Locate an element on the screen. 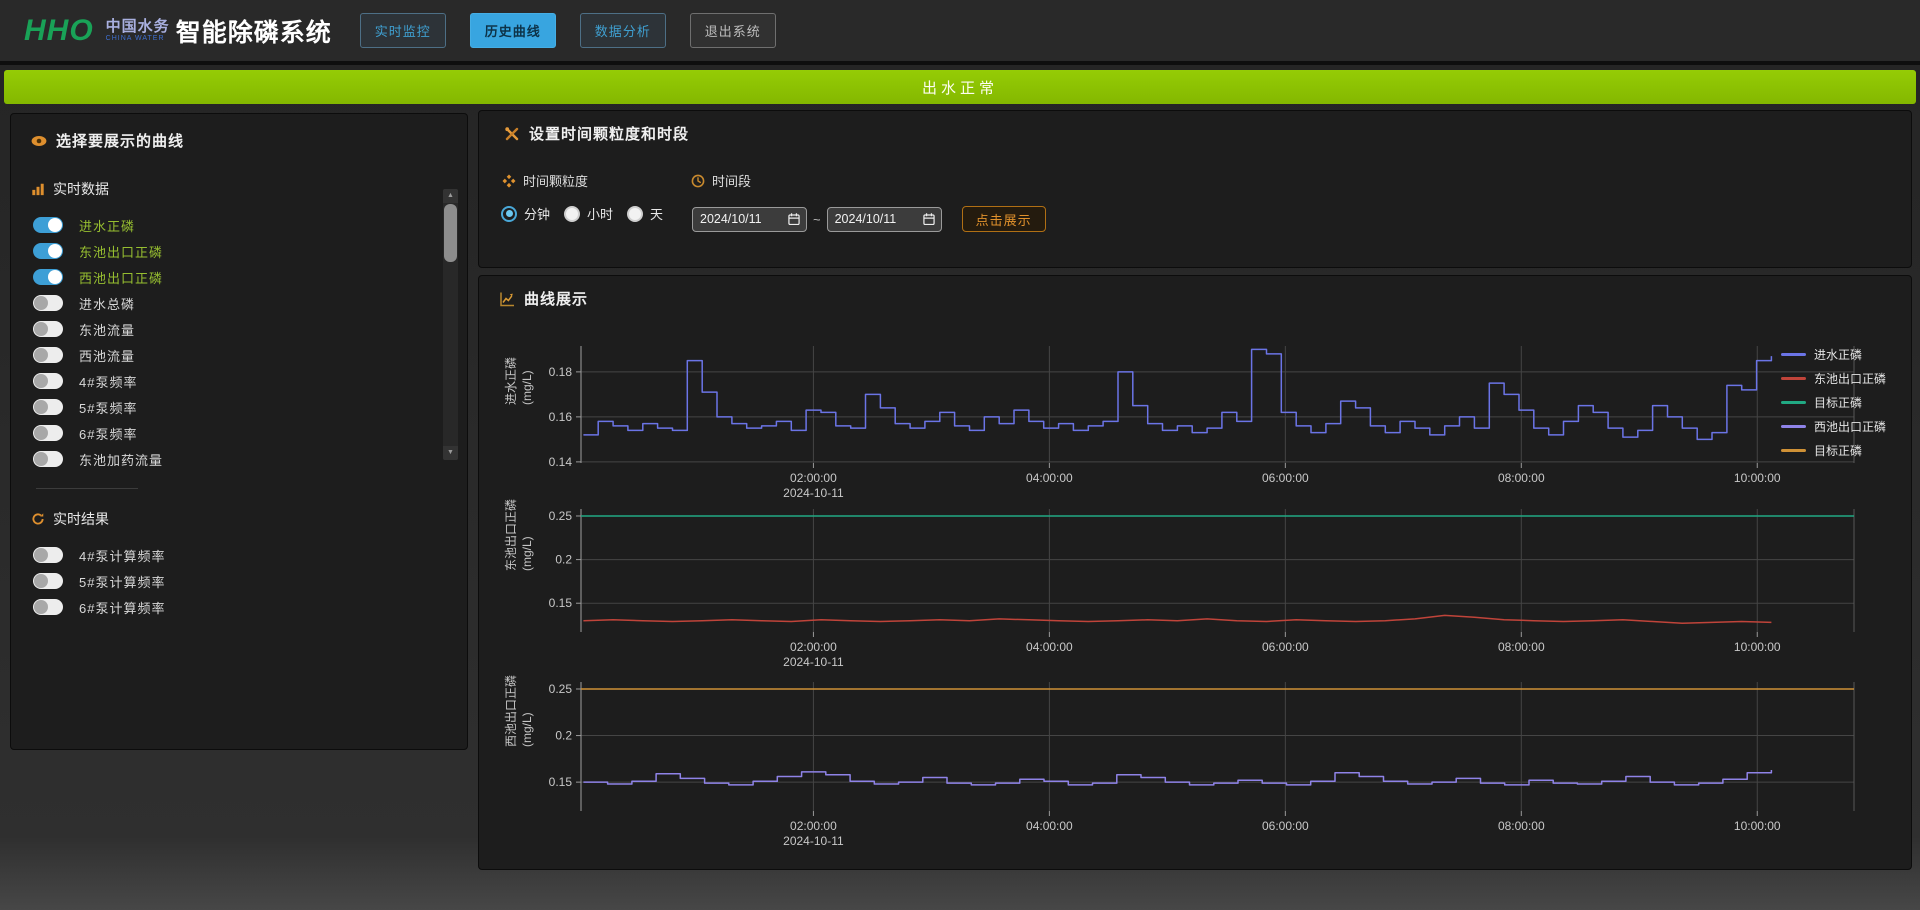 This screenshot has height=910, width=1920. x-tick-date-label: 2024-10-11 is located at coordinates (813, 493).